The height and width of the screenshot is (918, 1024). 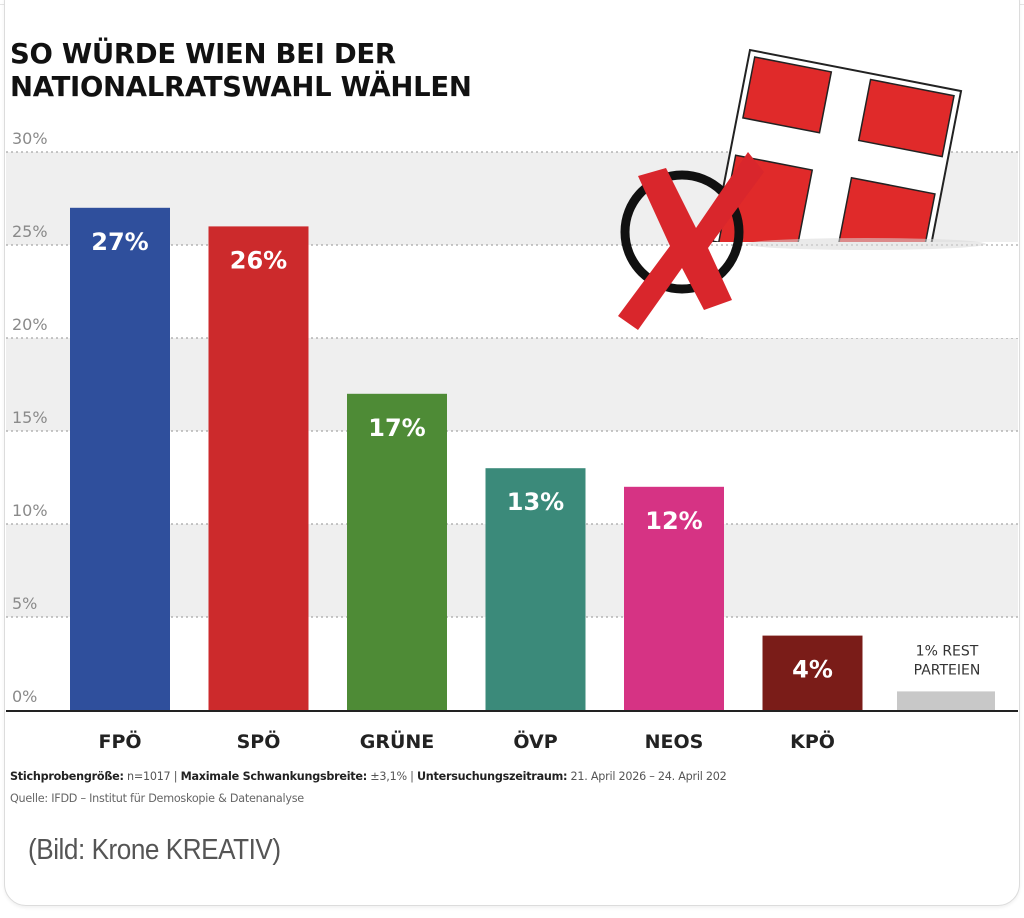 I want to click on category-label: ÖVP, so click(x=535, y=741).